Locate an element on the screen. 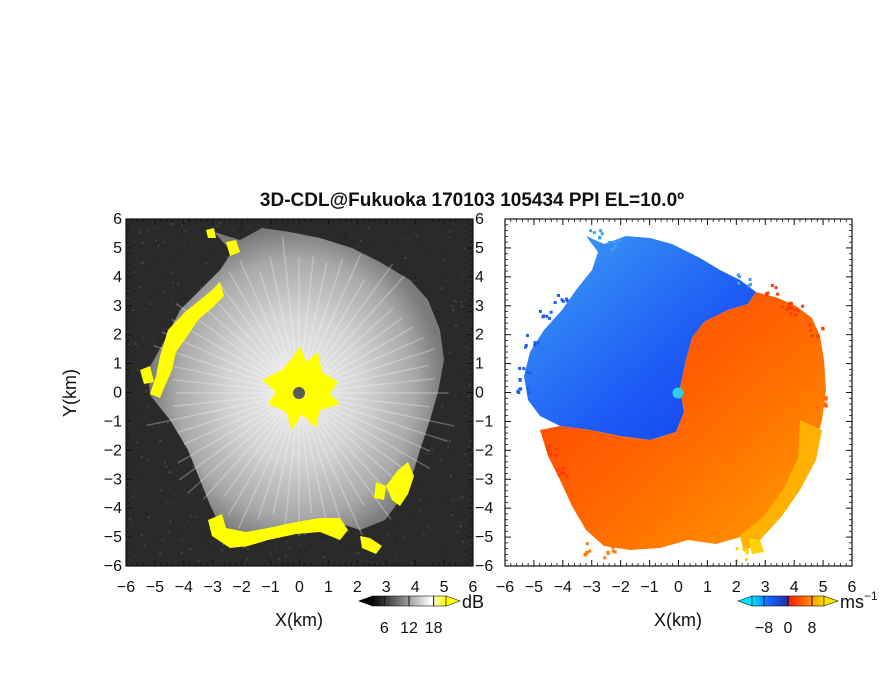 The height and width of the screenshot is (680, 880). doppler-colorbar-unit-exponent: −1 is located at coordinates (871, 596).